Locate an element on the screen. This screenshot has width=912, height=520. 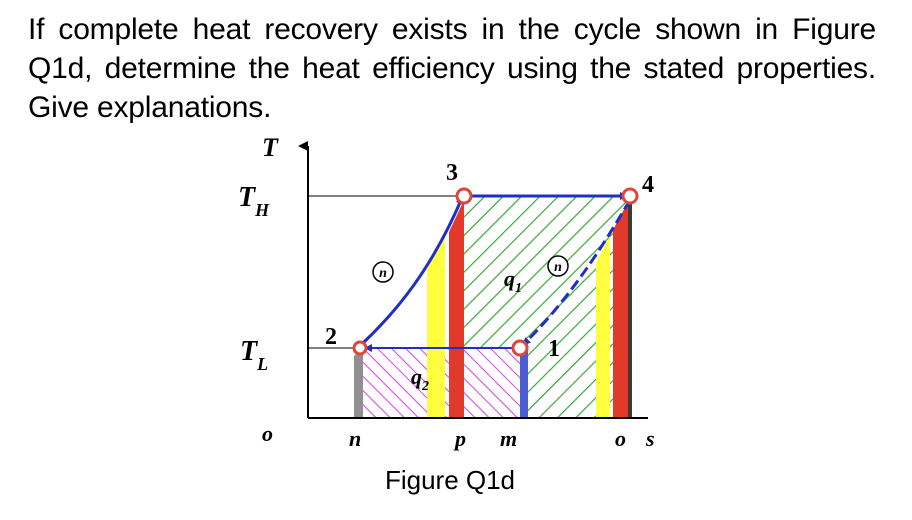
polytropic-mark-right: n is located at coordinates (558, 266).